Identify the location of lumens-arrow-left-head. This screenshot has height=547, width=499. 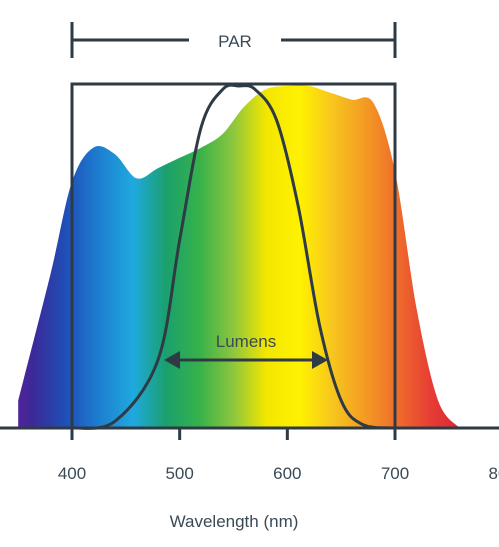
(172, 360).